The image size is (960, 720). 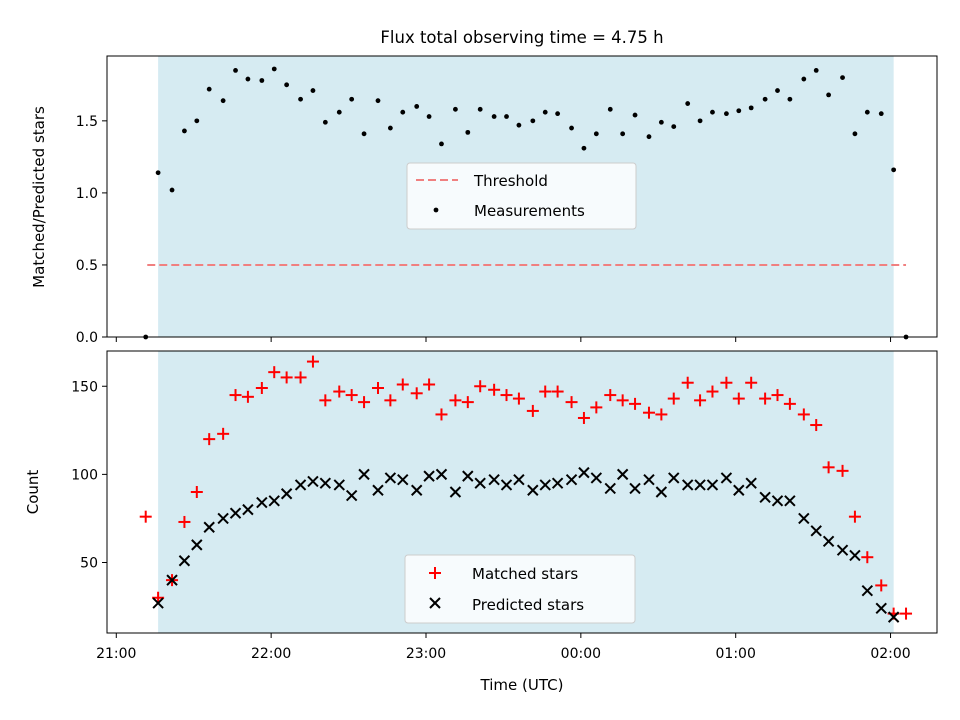 What do you see at coordinates (522, 685) in the screenshot?
I see `x-axis-label: Time (UTC)` at bounding box center [522, 685].